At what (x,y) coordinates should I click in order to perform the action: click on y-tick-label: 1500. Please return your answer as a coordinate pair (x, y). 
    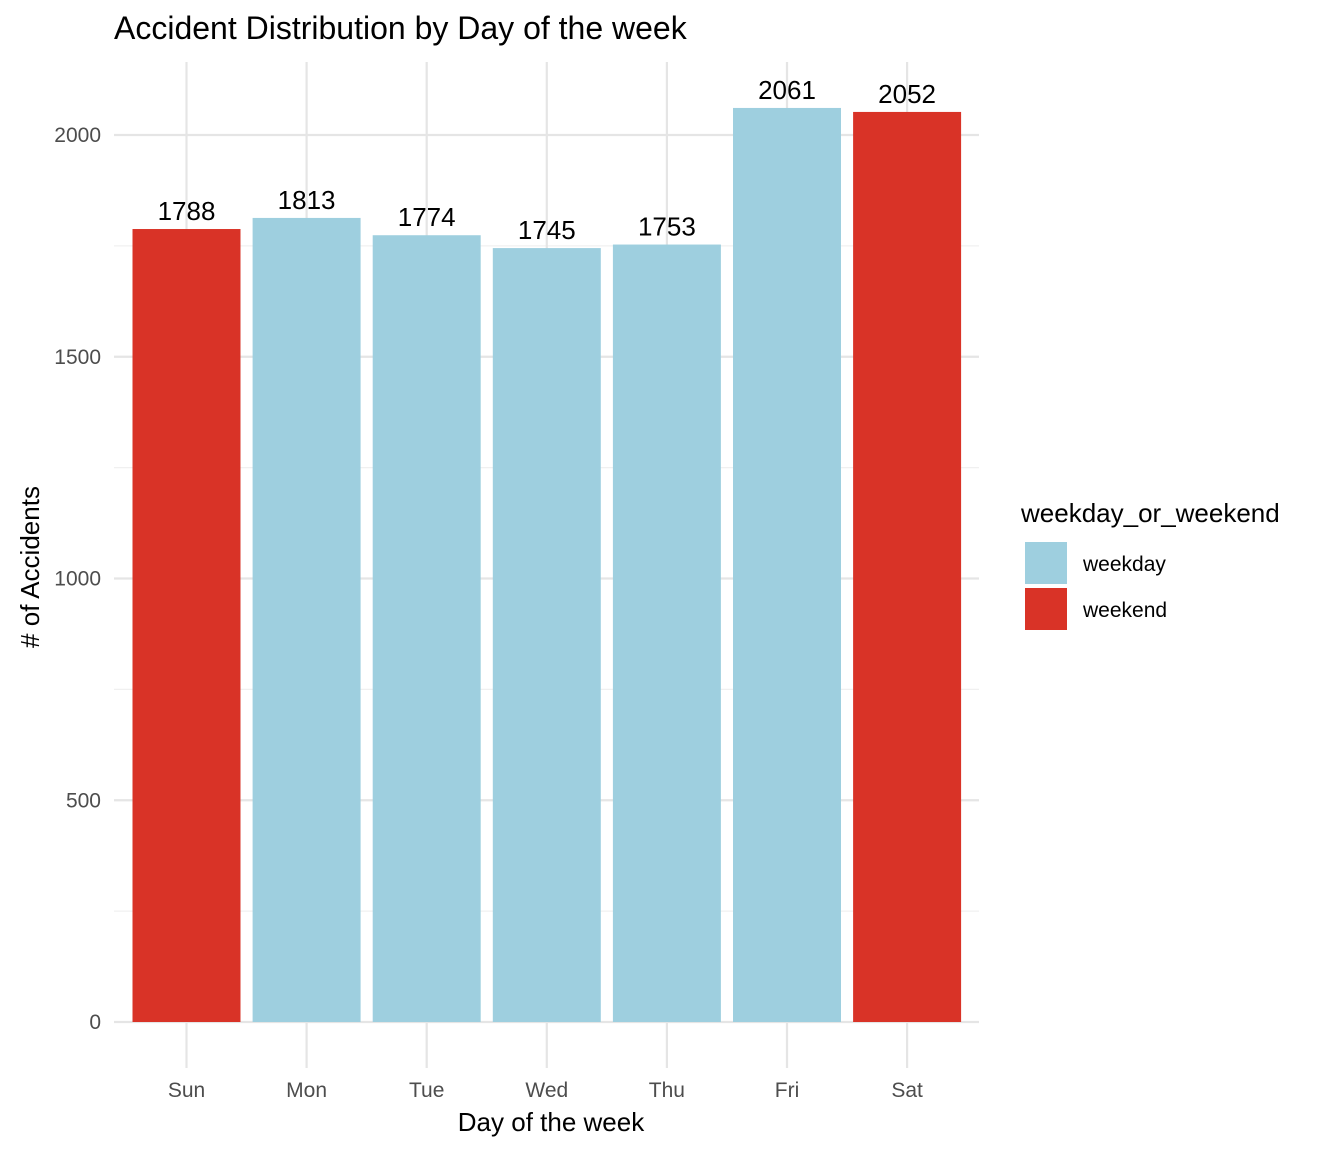
    Looking at the image, I should click on (77, 357).